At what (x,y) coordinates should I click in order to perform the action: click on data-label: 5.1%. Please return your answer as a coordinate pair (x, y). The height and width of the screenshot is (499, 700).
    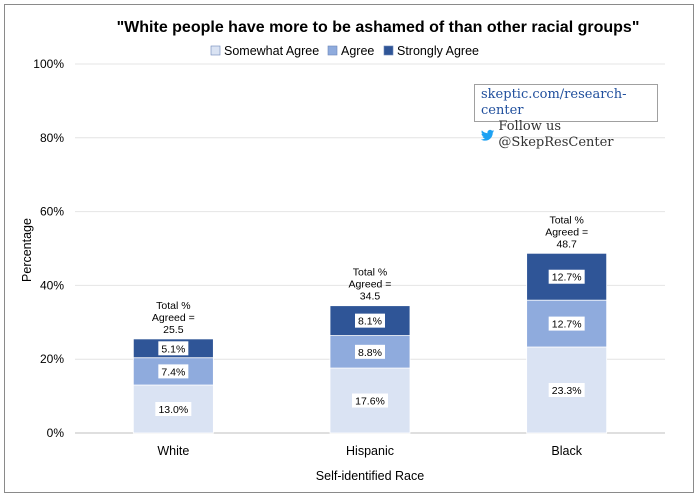
    Looking at the image, I should click on (173, 349).